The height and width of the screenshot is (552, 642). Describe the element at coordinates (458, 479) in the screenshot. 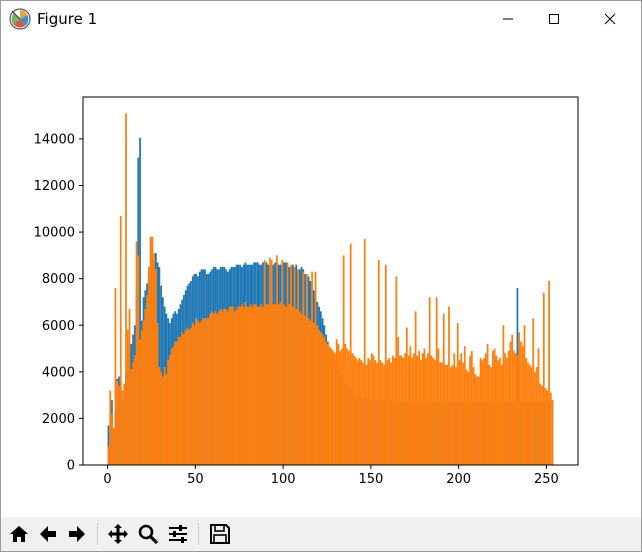

I see `x-tick-label: 200` at that location.